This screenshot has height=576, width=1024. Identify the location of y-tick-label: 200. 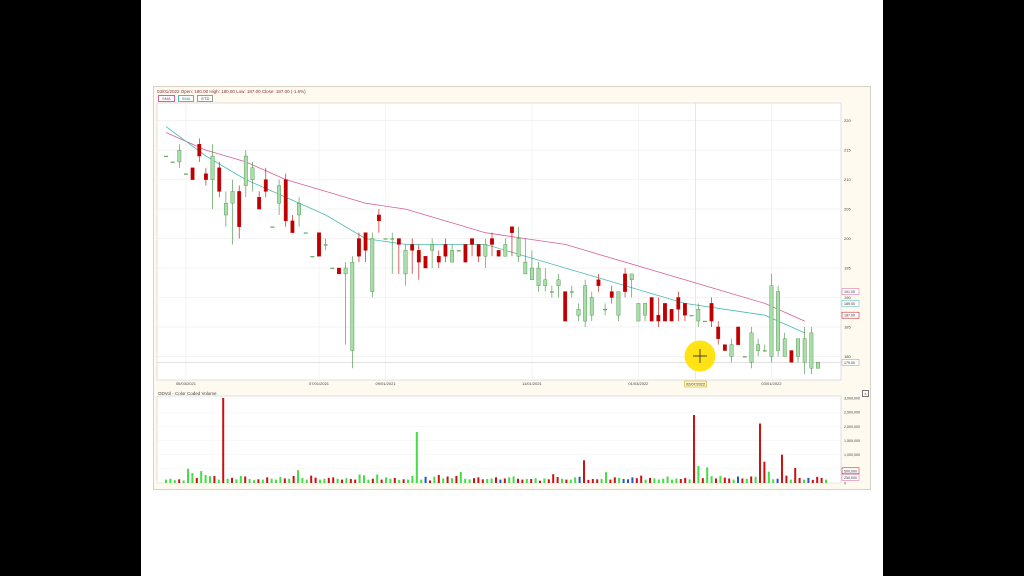
(847, 238).